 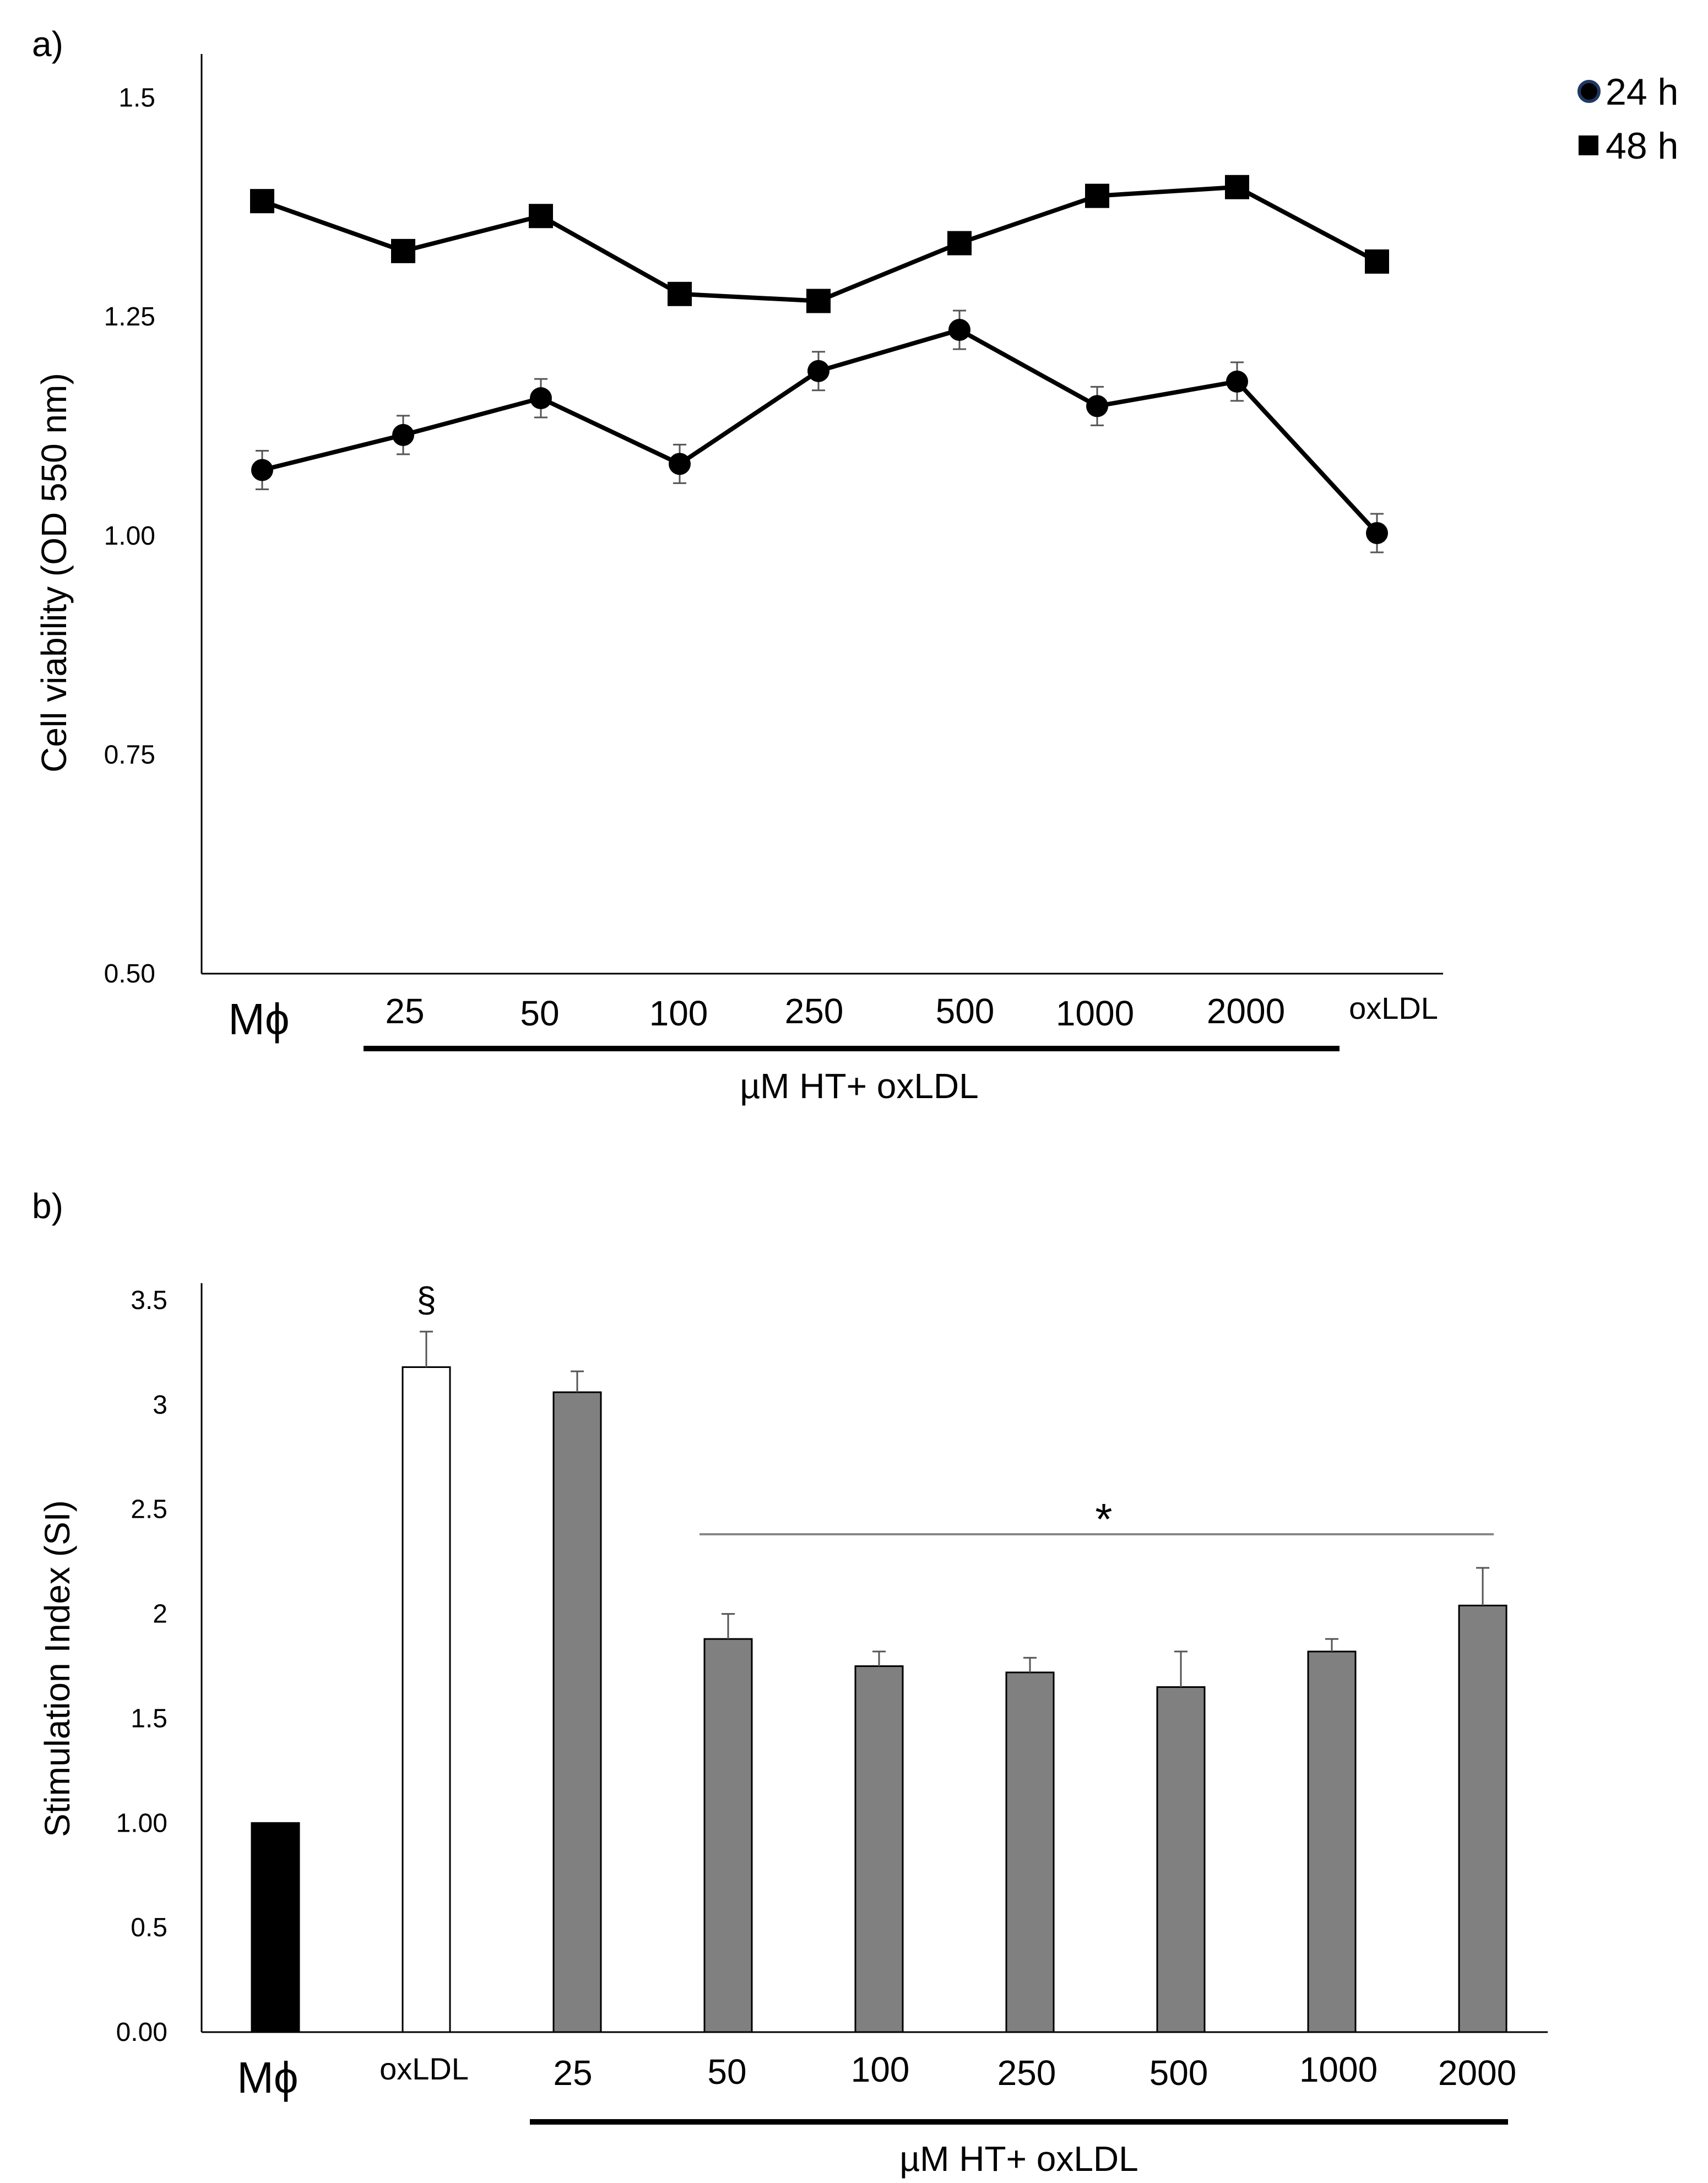 What do you see at coordinates (129, 754) in the screenshot?
I see `panel-a-y-tick-label: 0.75` at bounding box center [129, 754].